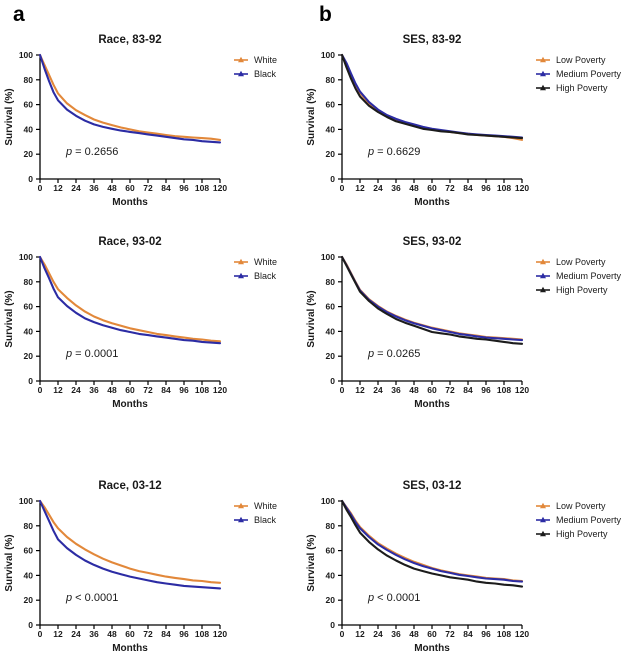  I want to click on p-value-label: p = 0.0001, so click(91, 354).